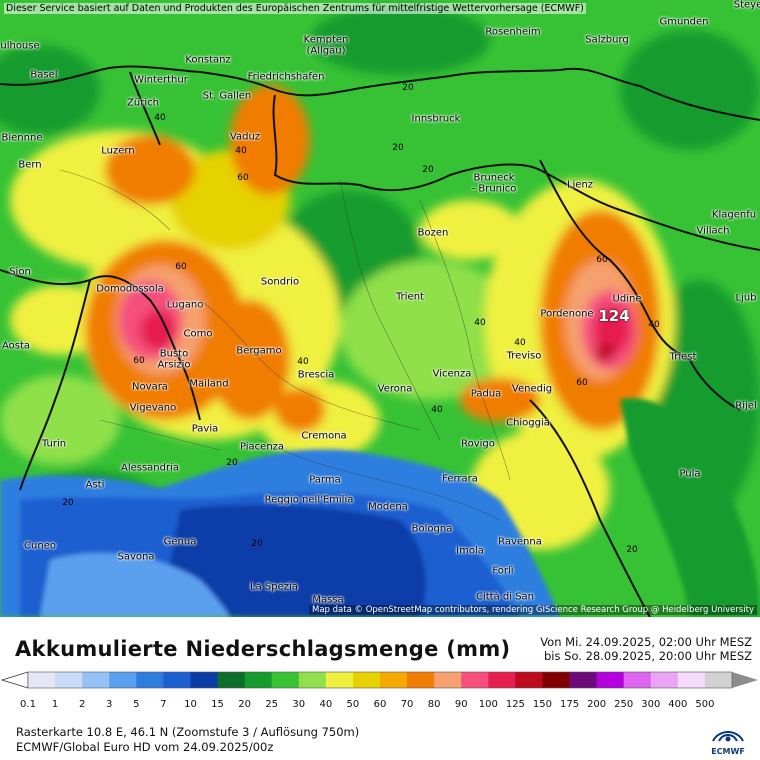  Describe the element at coordinates (433, 233) in the screenshot. I see `city-label: Bozen` at that location.